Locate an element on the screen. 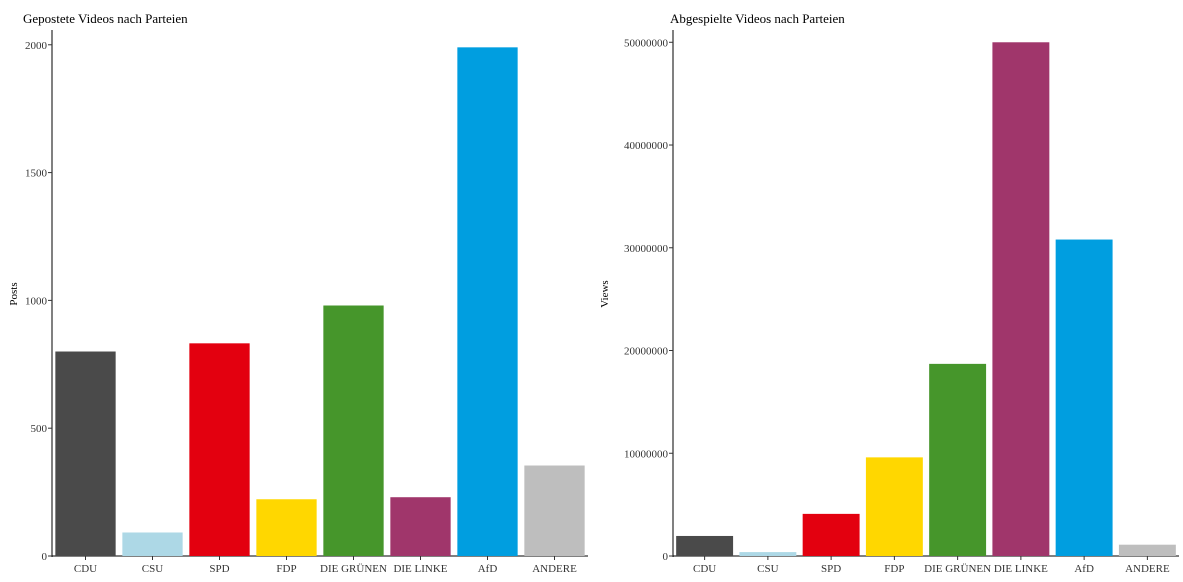 Image resolution: width=1183 pixels, height=582 pixels. y-tick-label: 500 is located at coordinates (39, 429).